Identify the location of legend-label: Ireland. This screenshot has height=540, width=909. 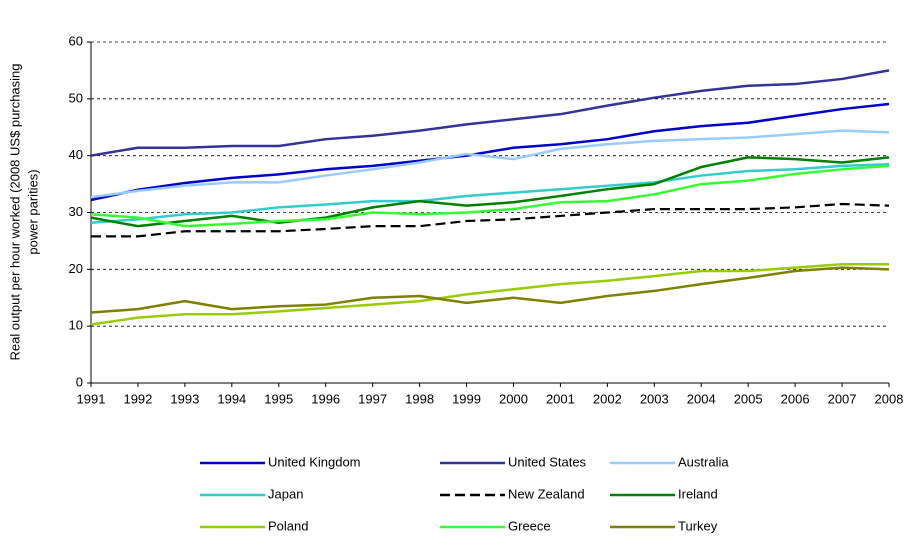
(698, 493).